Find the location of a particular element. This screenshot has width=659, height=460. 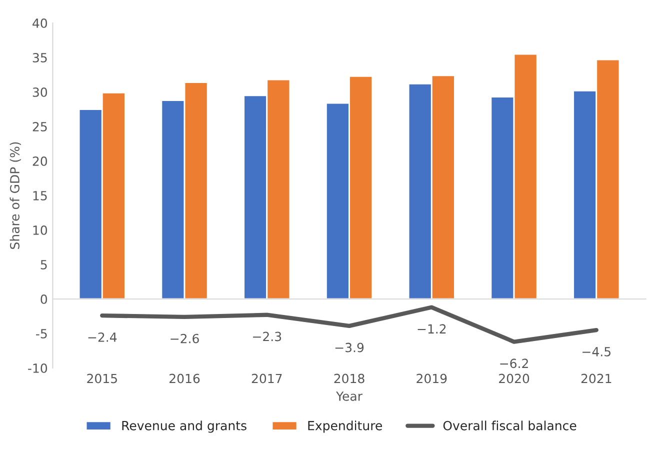

data-label: −2.4 is located at coordinates (102, 337).